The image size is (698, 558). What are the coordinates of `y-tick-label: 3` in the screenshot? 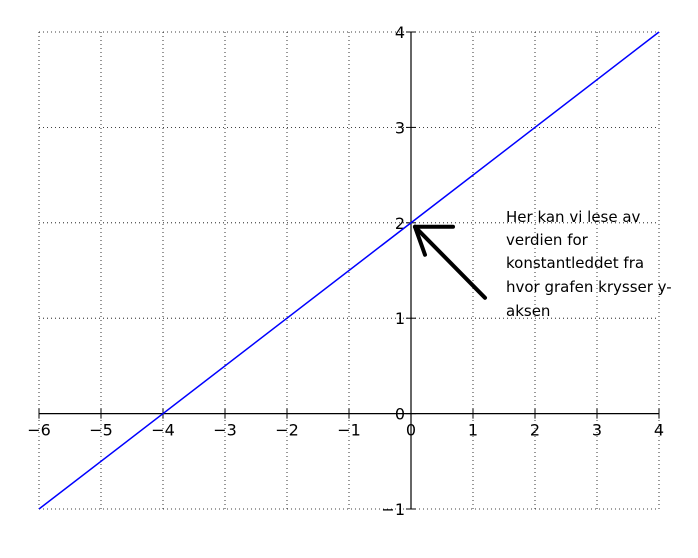 It's located at (400, 127).